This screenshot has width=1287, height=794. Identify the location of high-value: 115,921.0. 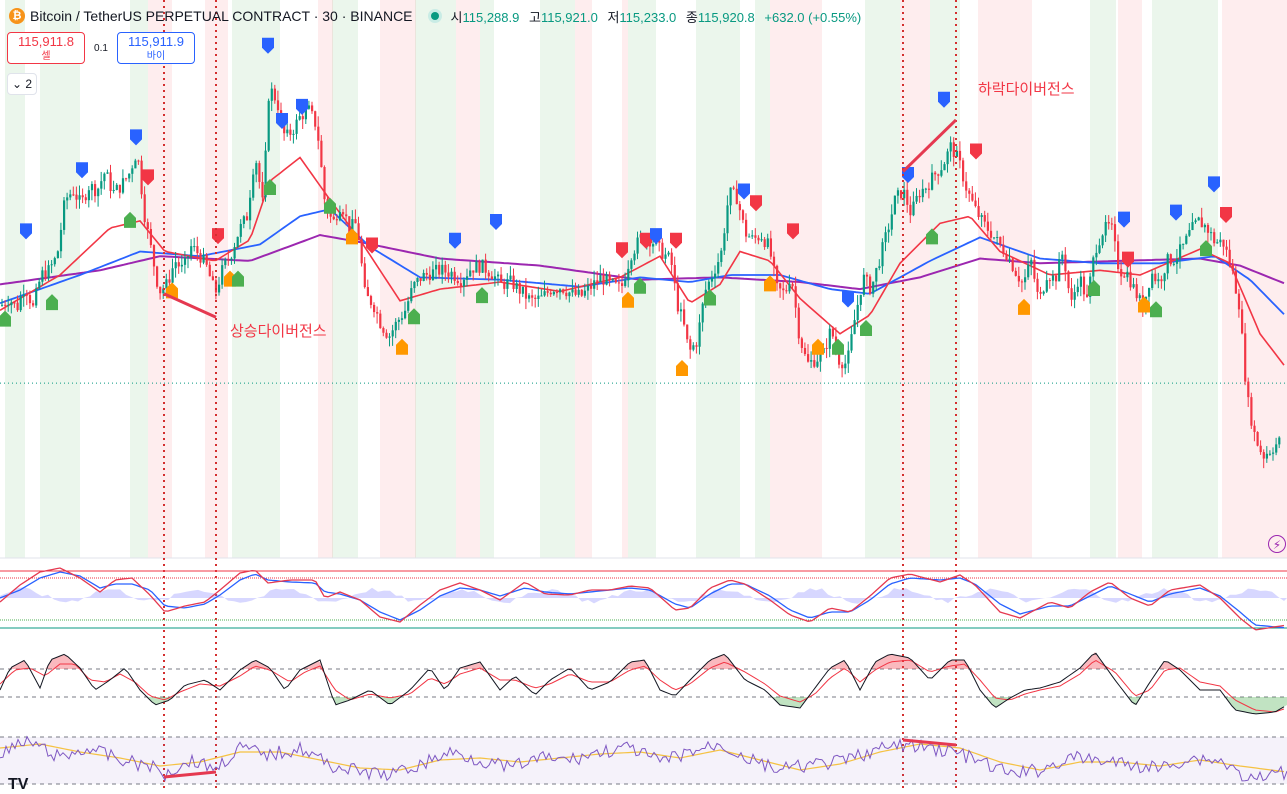
(569, 17).